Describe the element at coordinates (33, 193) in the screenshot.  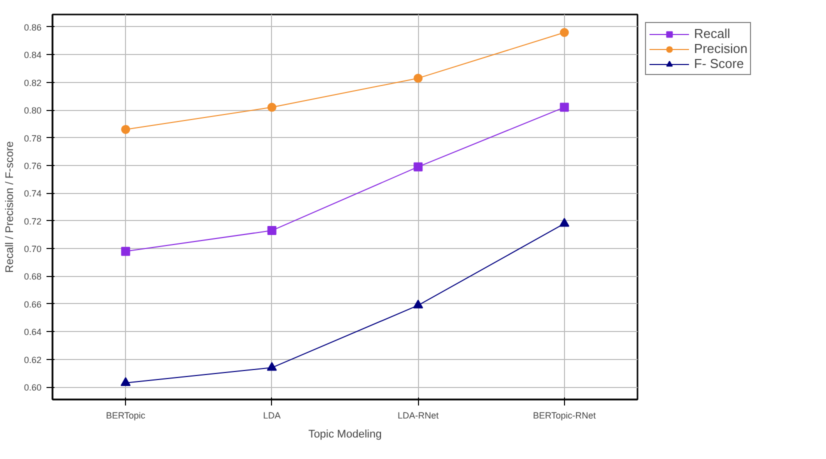
I see `y-tick-label: 0.74` at that location.